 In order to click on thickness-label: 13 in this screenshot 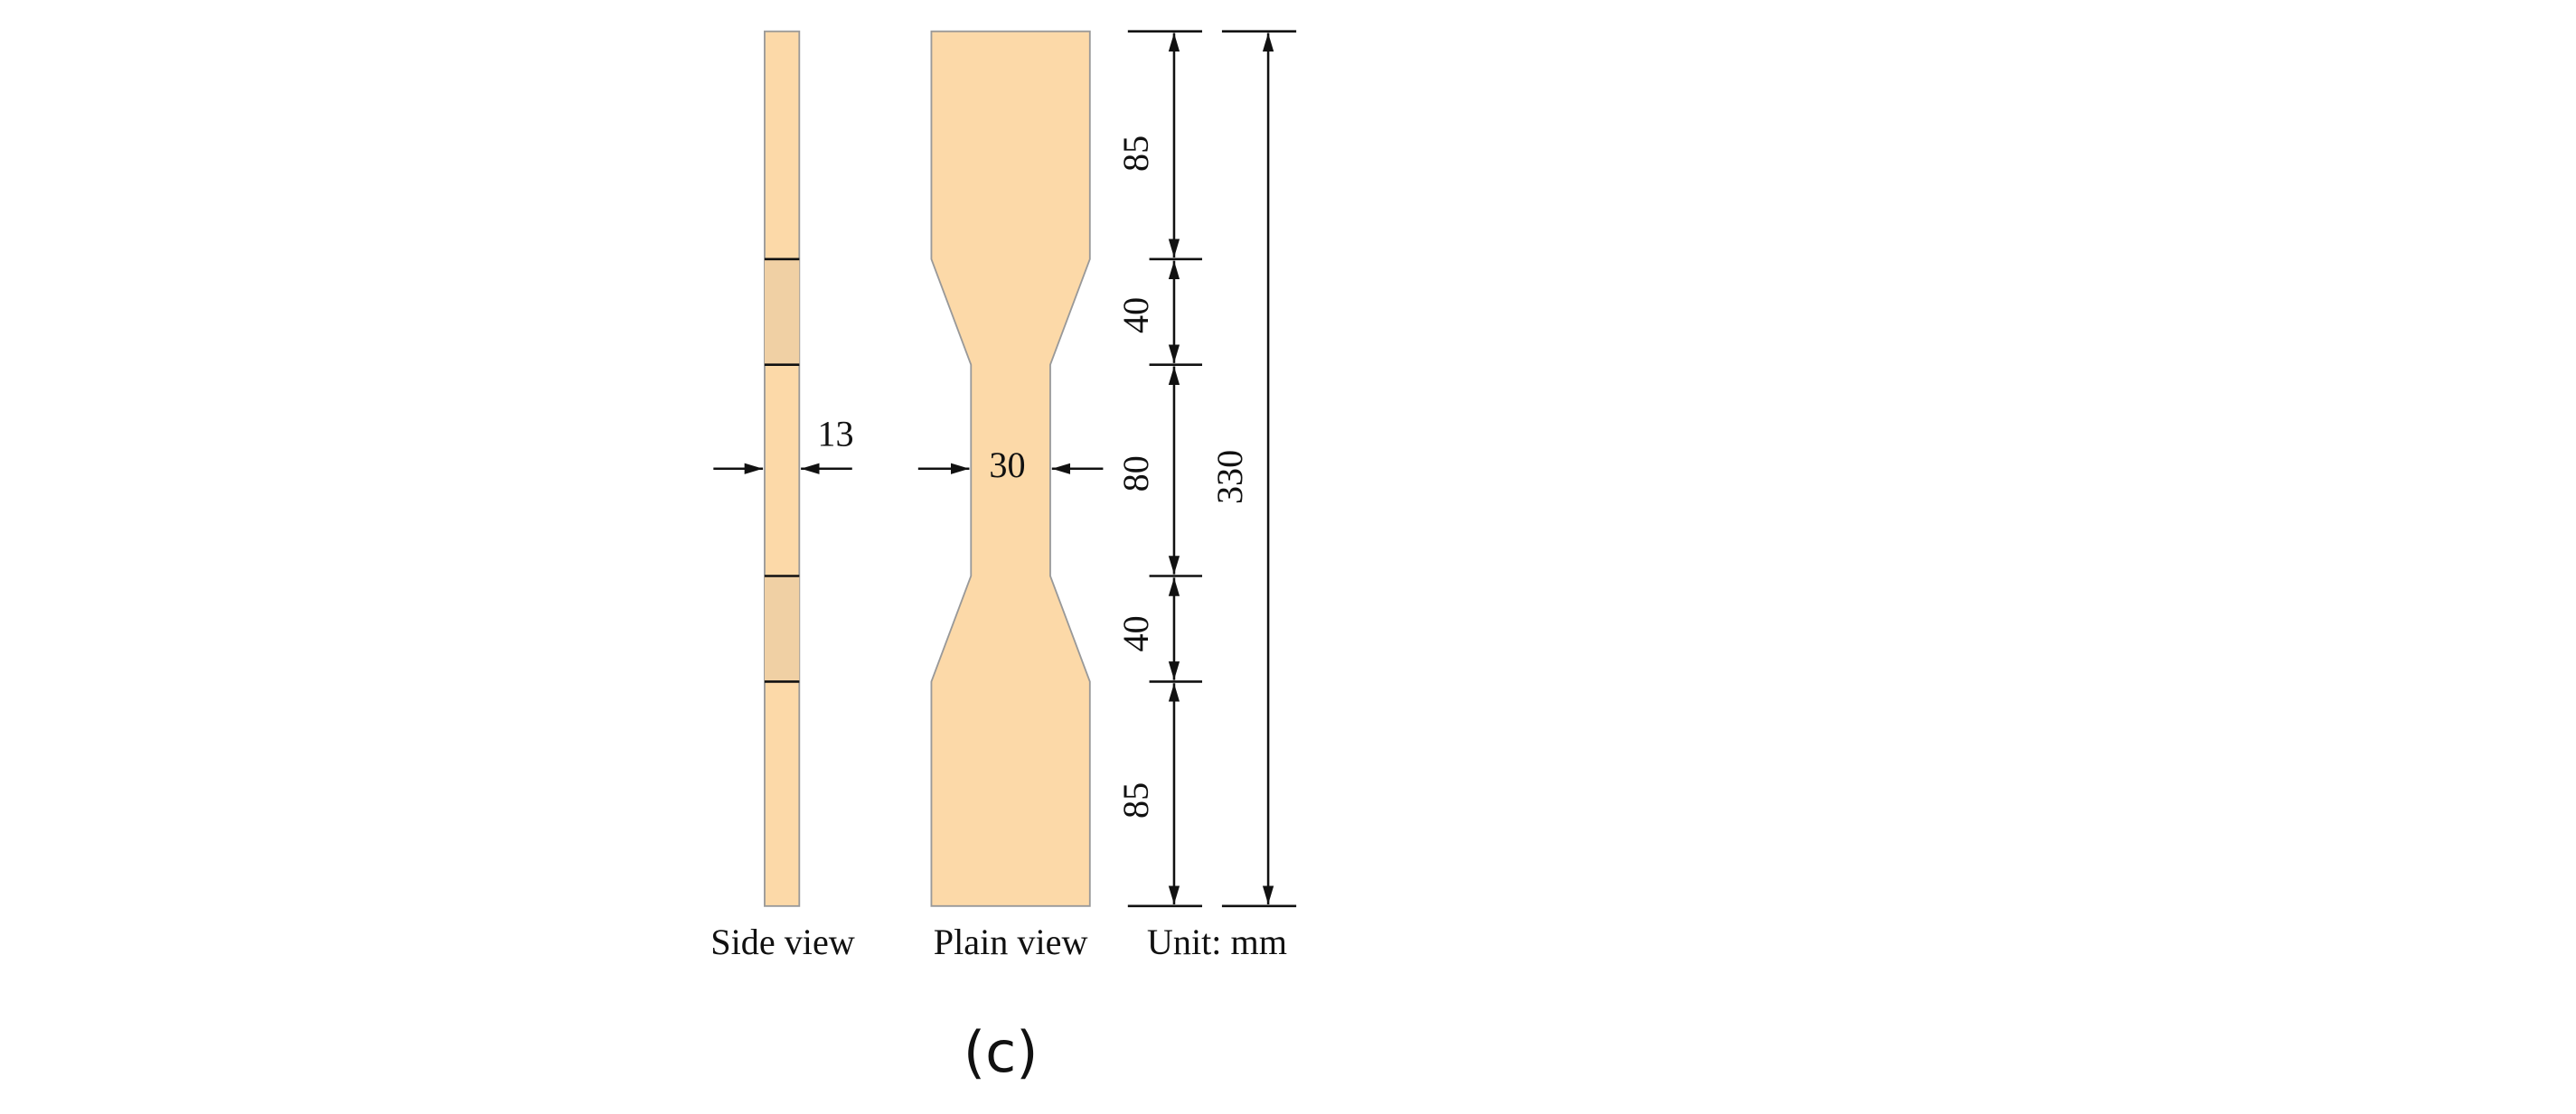, I will do `click(835, 434)`.